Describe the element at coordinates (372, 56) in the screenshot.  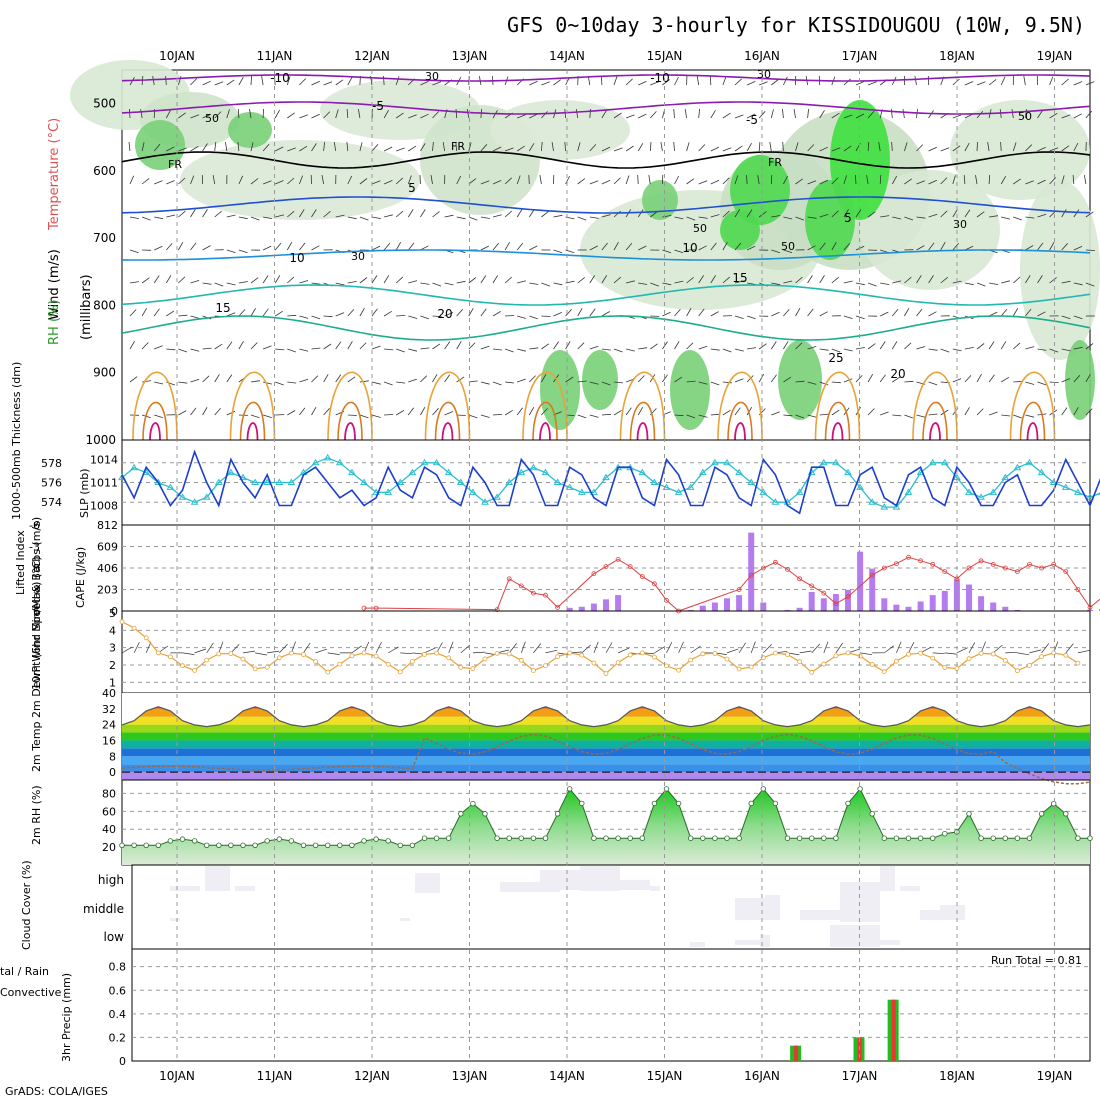
I see `date-label-top: 12JAN` at that location.